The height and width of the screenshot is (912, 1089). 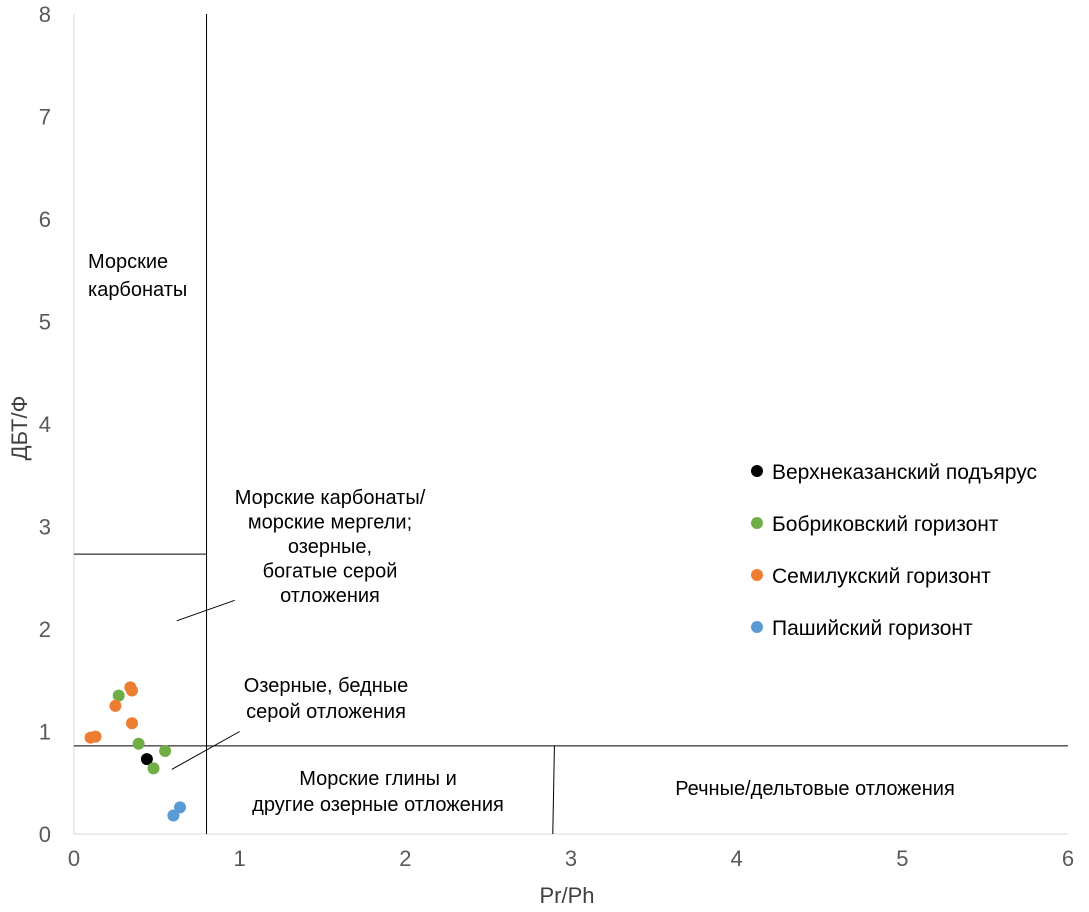 I want to click on region-label-line: морские мергели;, so click(x=330, y=523).